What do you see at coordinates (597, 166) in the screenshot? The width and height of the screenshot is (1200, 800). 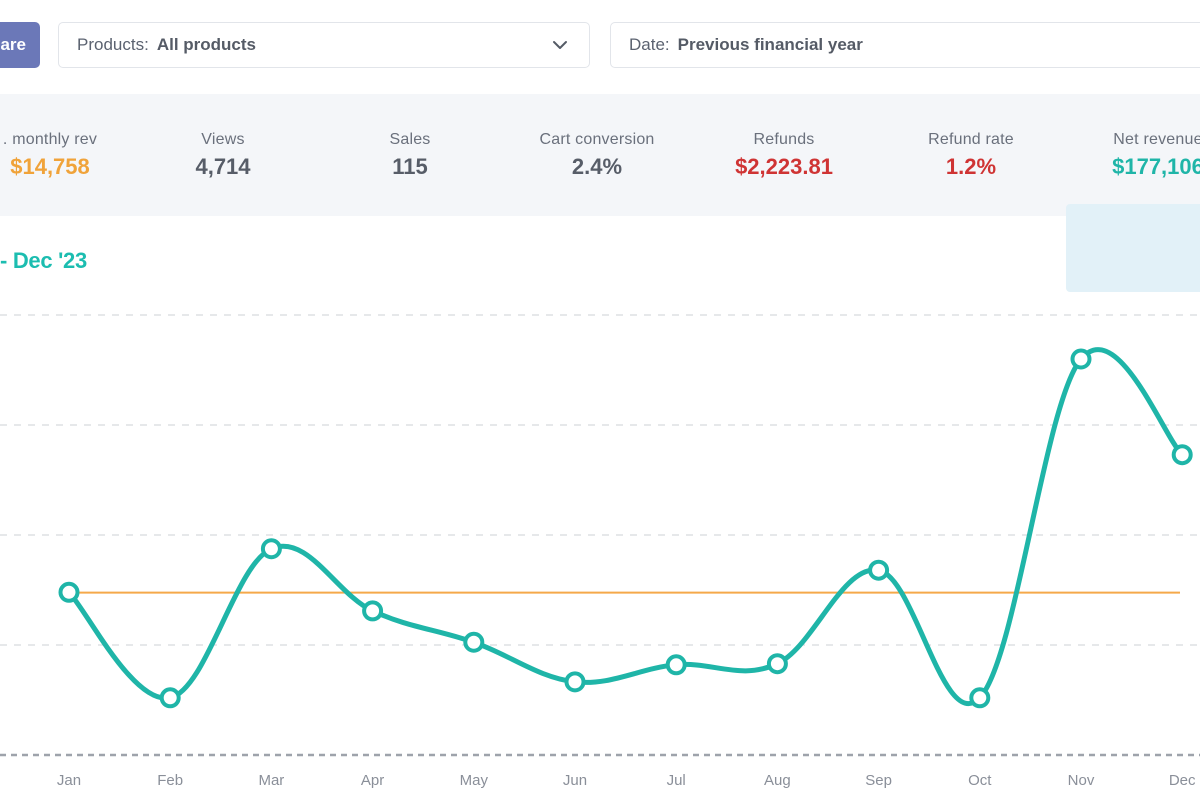 I see `stat-value: 2.4%` at bounding box center [597, 166].